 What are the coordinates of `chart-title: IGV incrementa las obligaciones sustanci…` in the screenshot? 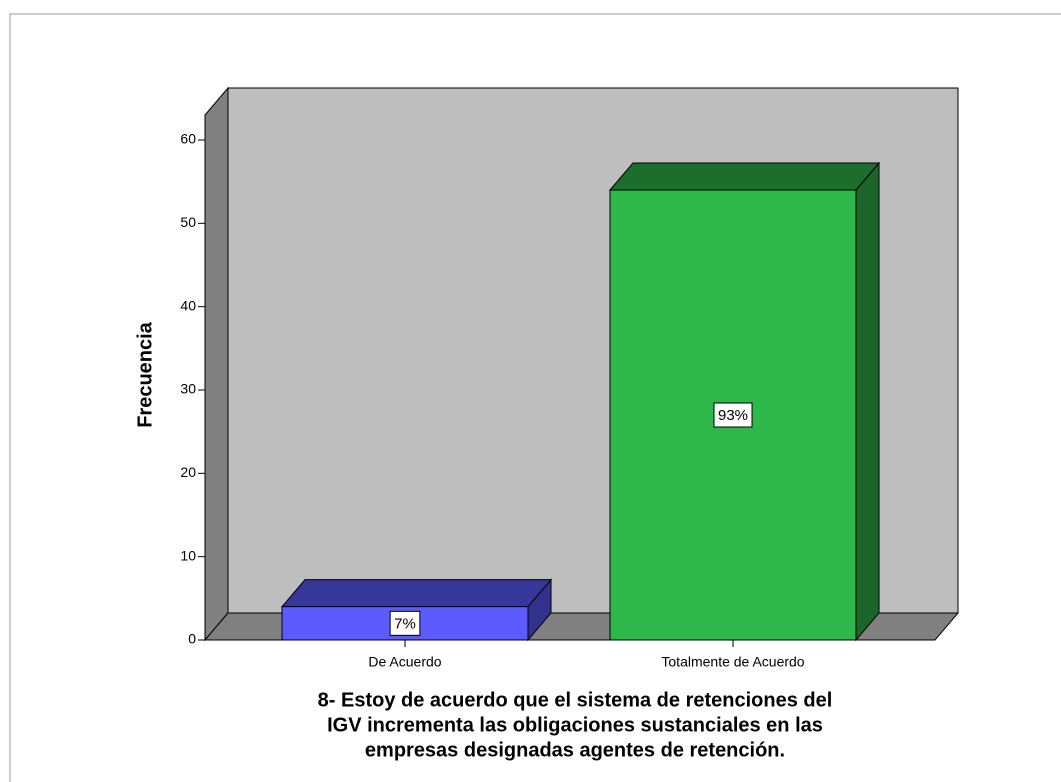 It's located at (575, 725).